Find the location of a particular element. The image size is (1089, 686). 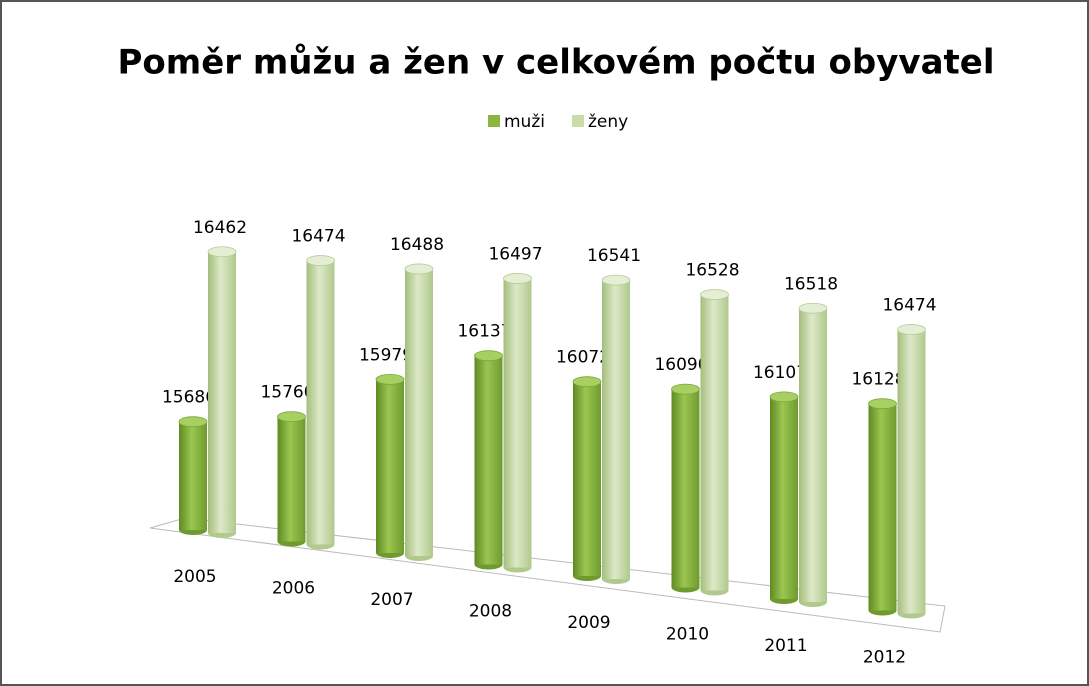

data-label: 16528 is located at coordinates (712, 271).